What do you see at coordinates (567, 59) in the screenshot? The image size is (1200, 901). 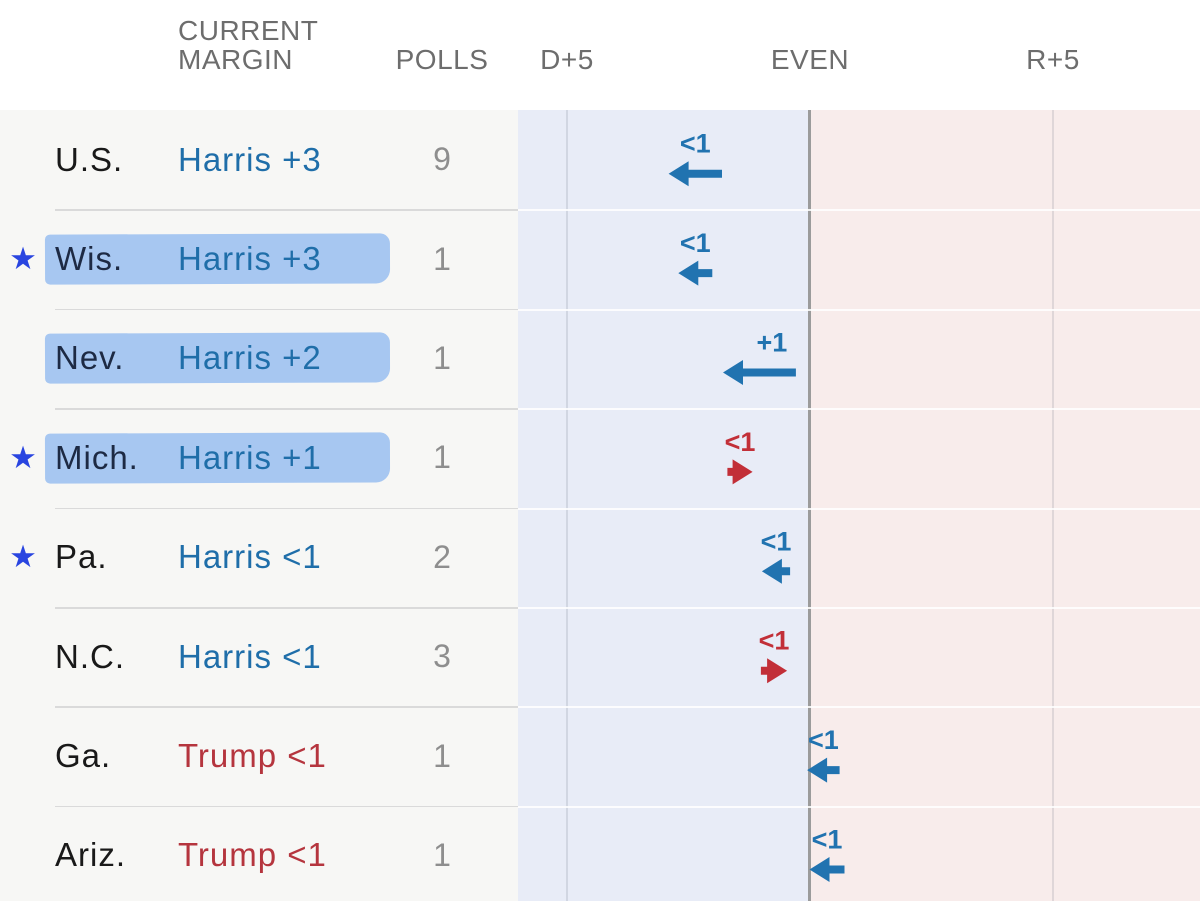 I see `axis-label-d5: D+5` at bounding box center [567, 59].